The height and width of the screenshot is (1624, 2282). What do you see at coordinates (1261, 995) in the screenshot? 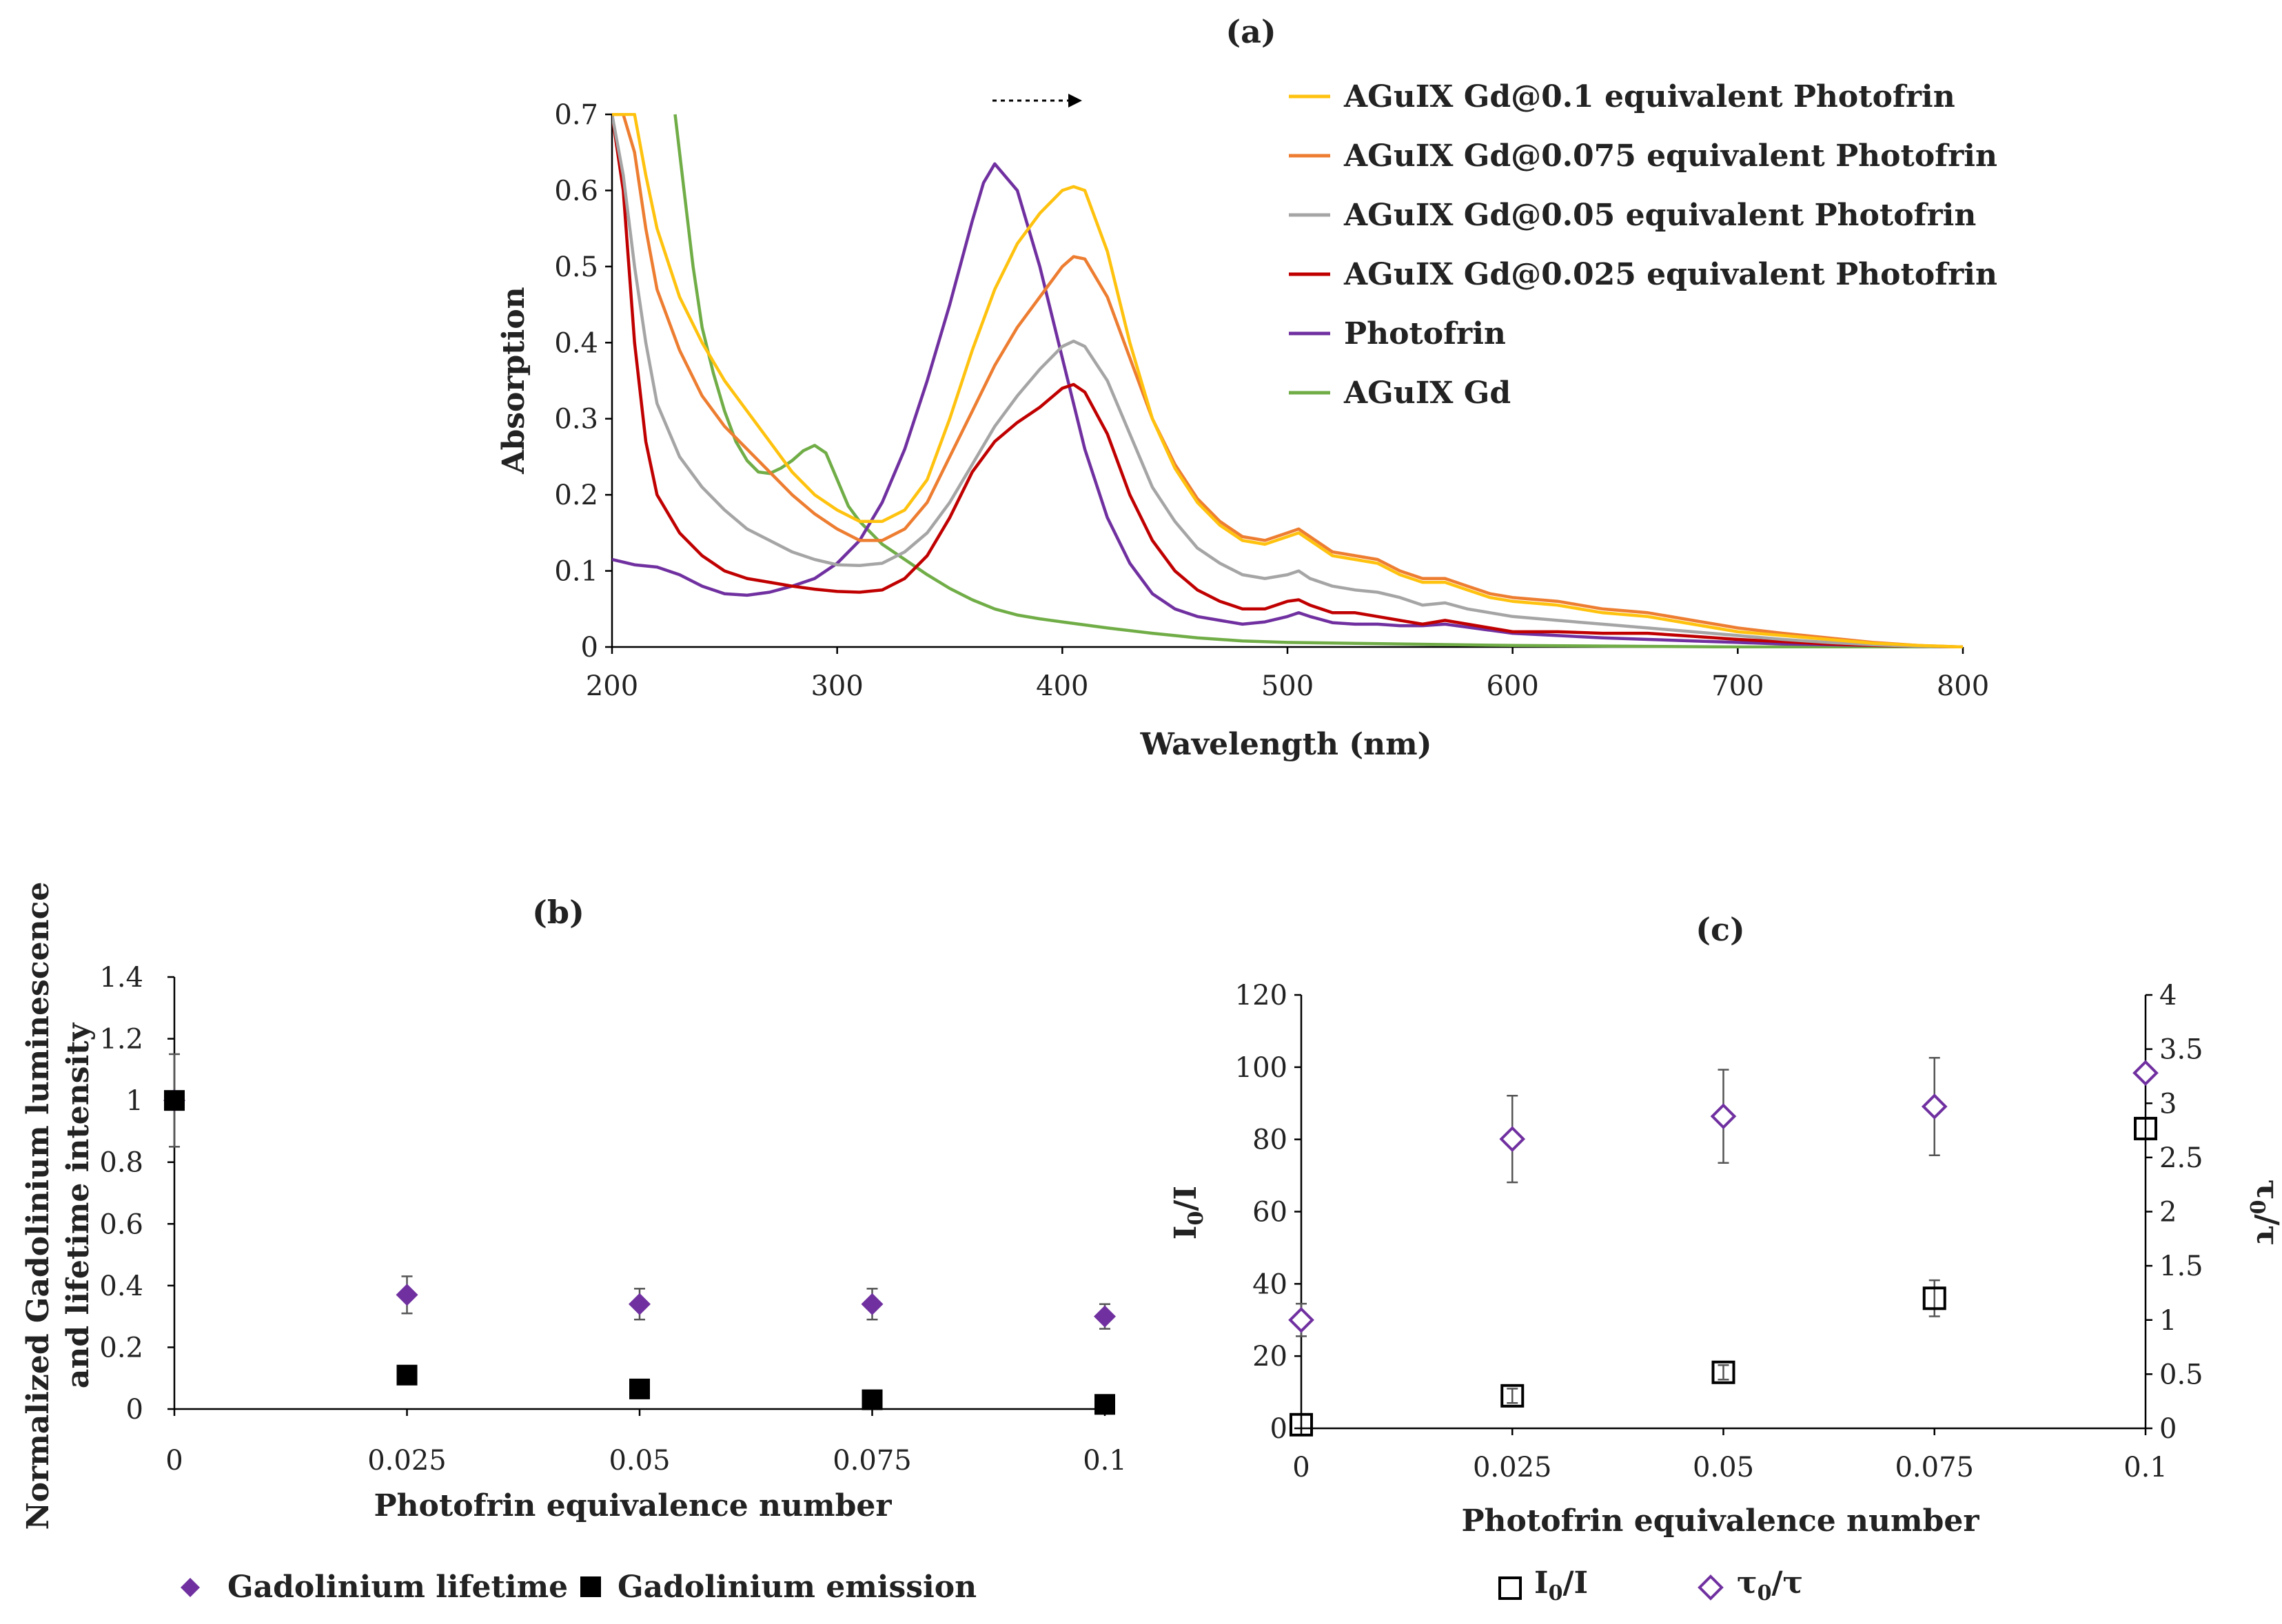
I see `panel-c-left-tick-label: 120` at bounding box center [1261, 995].